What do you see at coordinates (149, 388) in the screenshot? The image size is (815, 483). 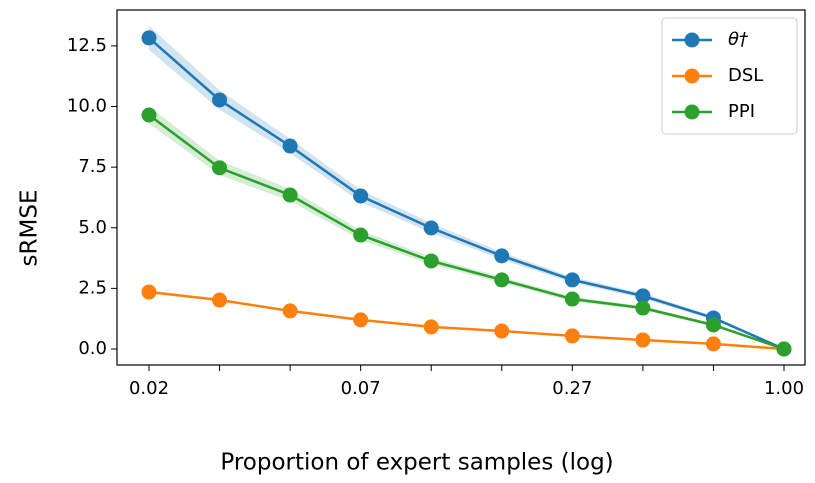 I see `x-tick-label: 0.02` at bounding box center [149, 388].